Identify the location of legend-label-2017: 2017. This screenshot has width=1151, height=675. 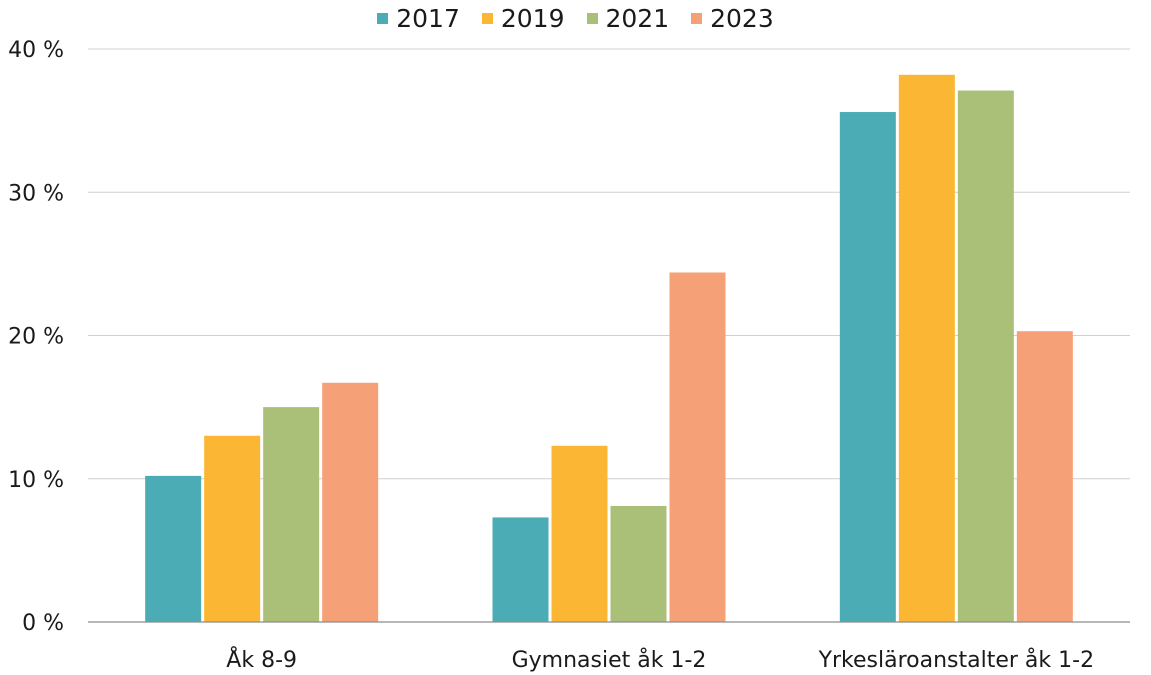
(428, 18).